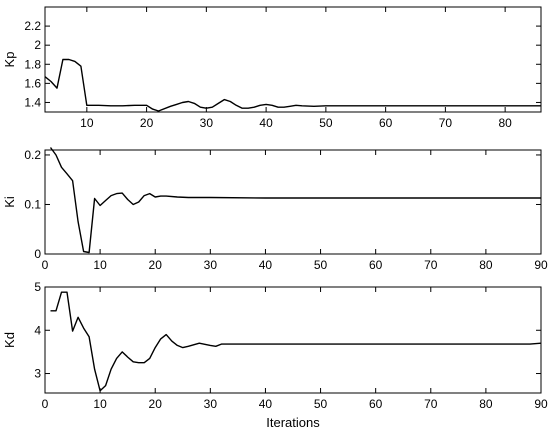 This screenshot has width=550, height=439. Describe the element at coordinates (9, 60) in the screenshot. I see `kp-y-axis-label: Kp` at that location.